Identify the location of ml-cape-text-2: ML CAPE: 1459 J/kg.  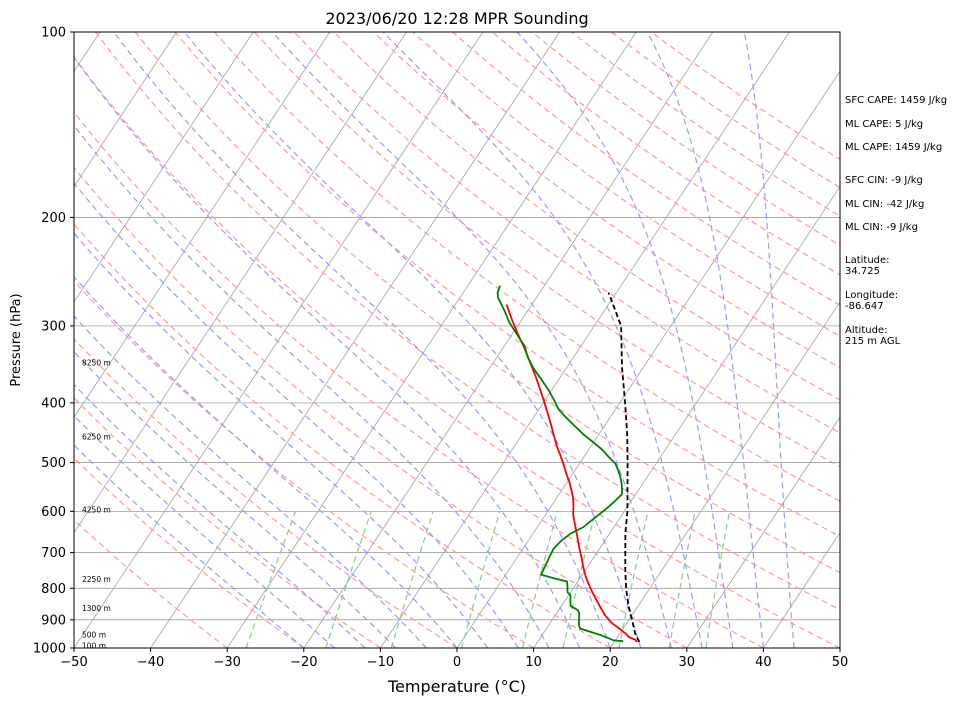
(894, 147).